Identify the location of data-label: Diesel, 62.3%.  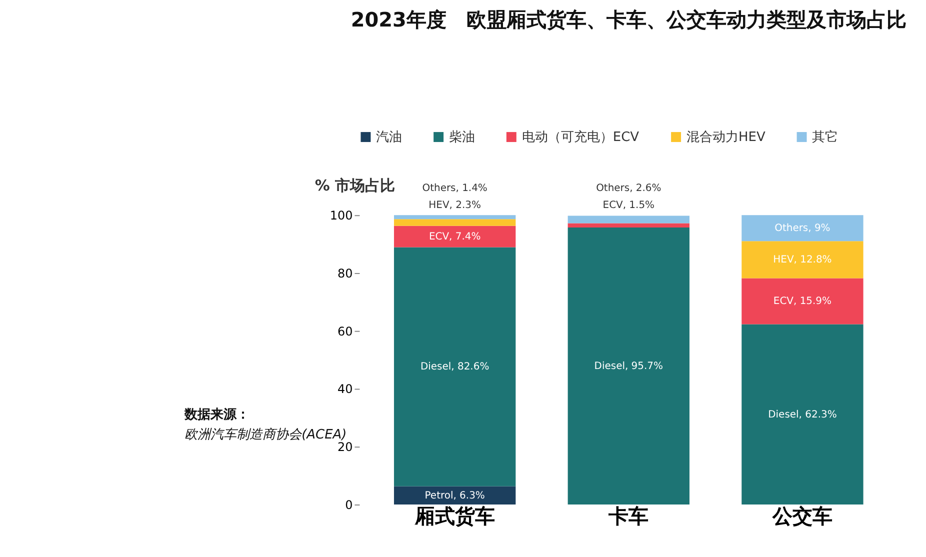
(802, 414).